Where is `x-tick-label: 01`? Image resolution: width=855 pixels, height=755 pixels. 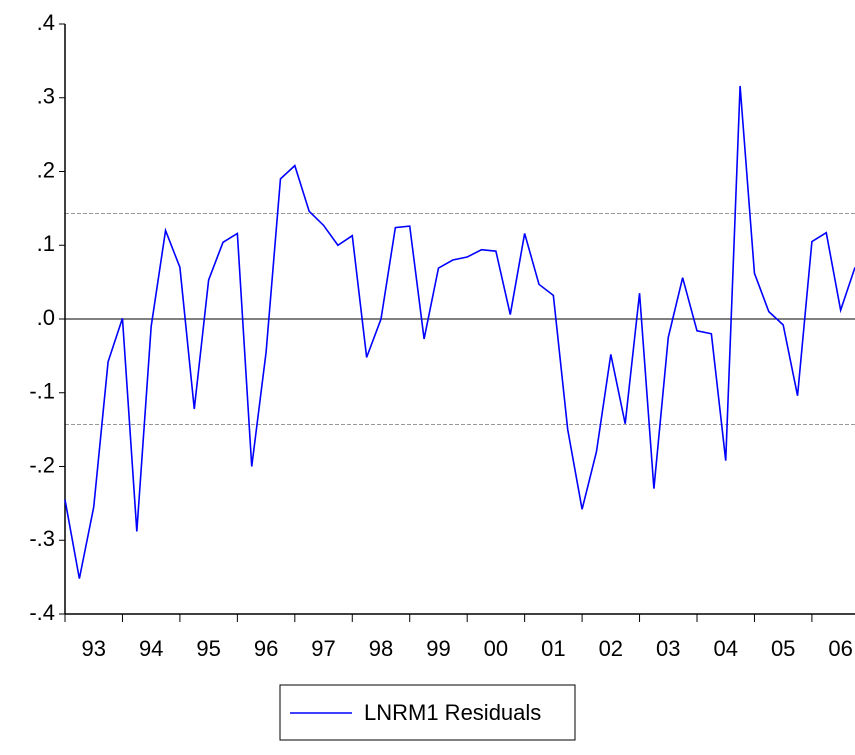 x-tick-label: 01 is located at coordinates (553, 648).